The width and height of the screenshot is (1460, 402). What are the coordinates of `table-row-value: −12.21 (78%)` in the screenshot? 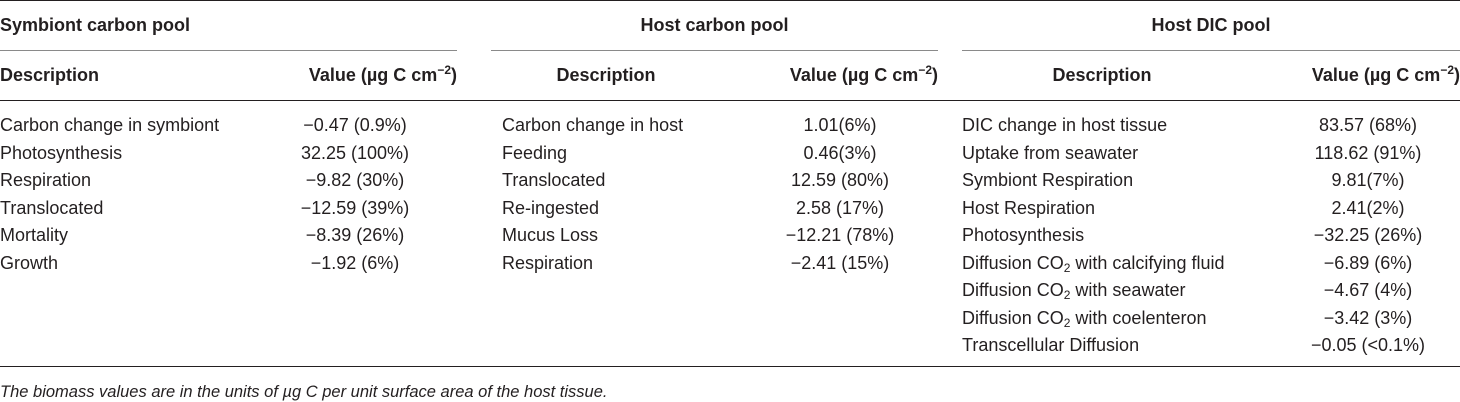 It's located at (840, 235).